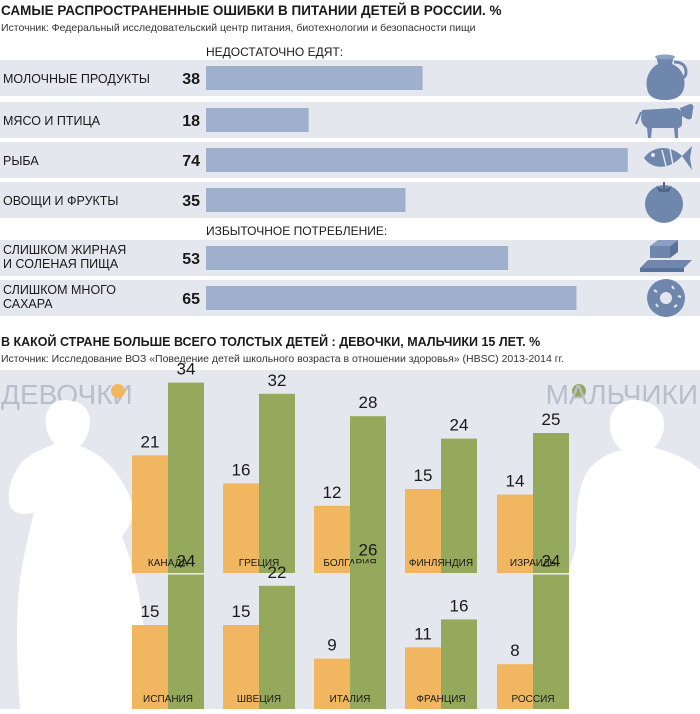 This screenshot has width=700, height=714. Describe the element at coordinates (332, 492) in the screenshot. I see `girls-value-label: 12` at that location.